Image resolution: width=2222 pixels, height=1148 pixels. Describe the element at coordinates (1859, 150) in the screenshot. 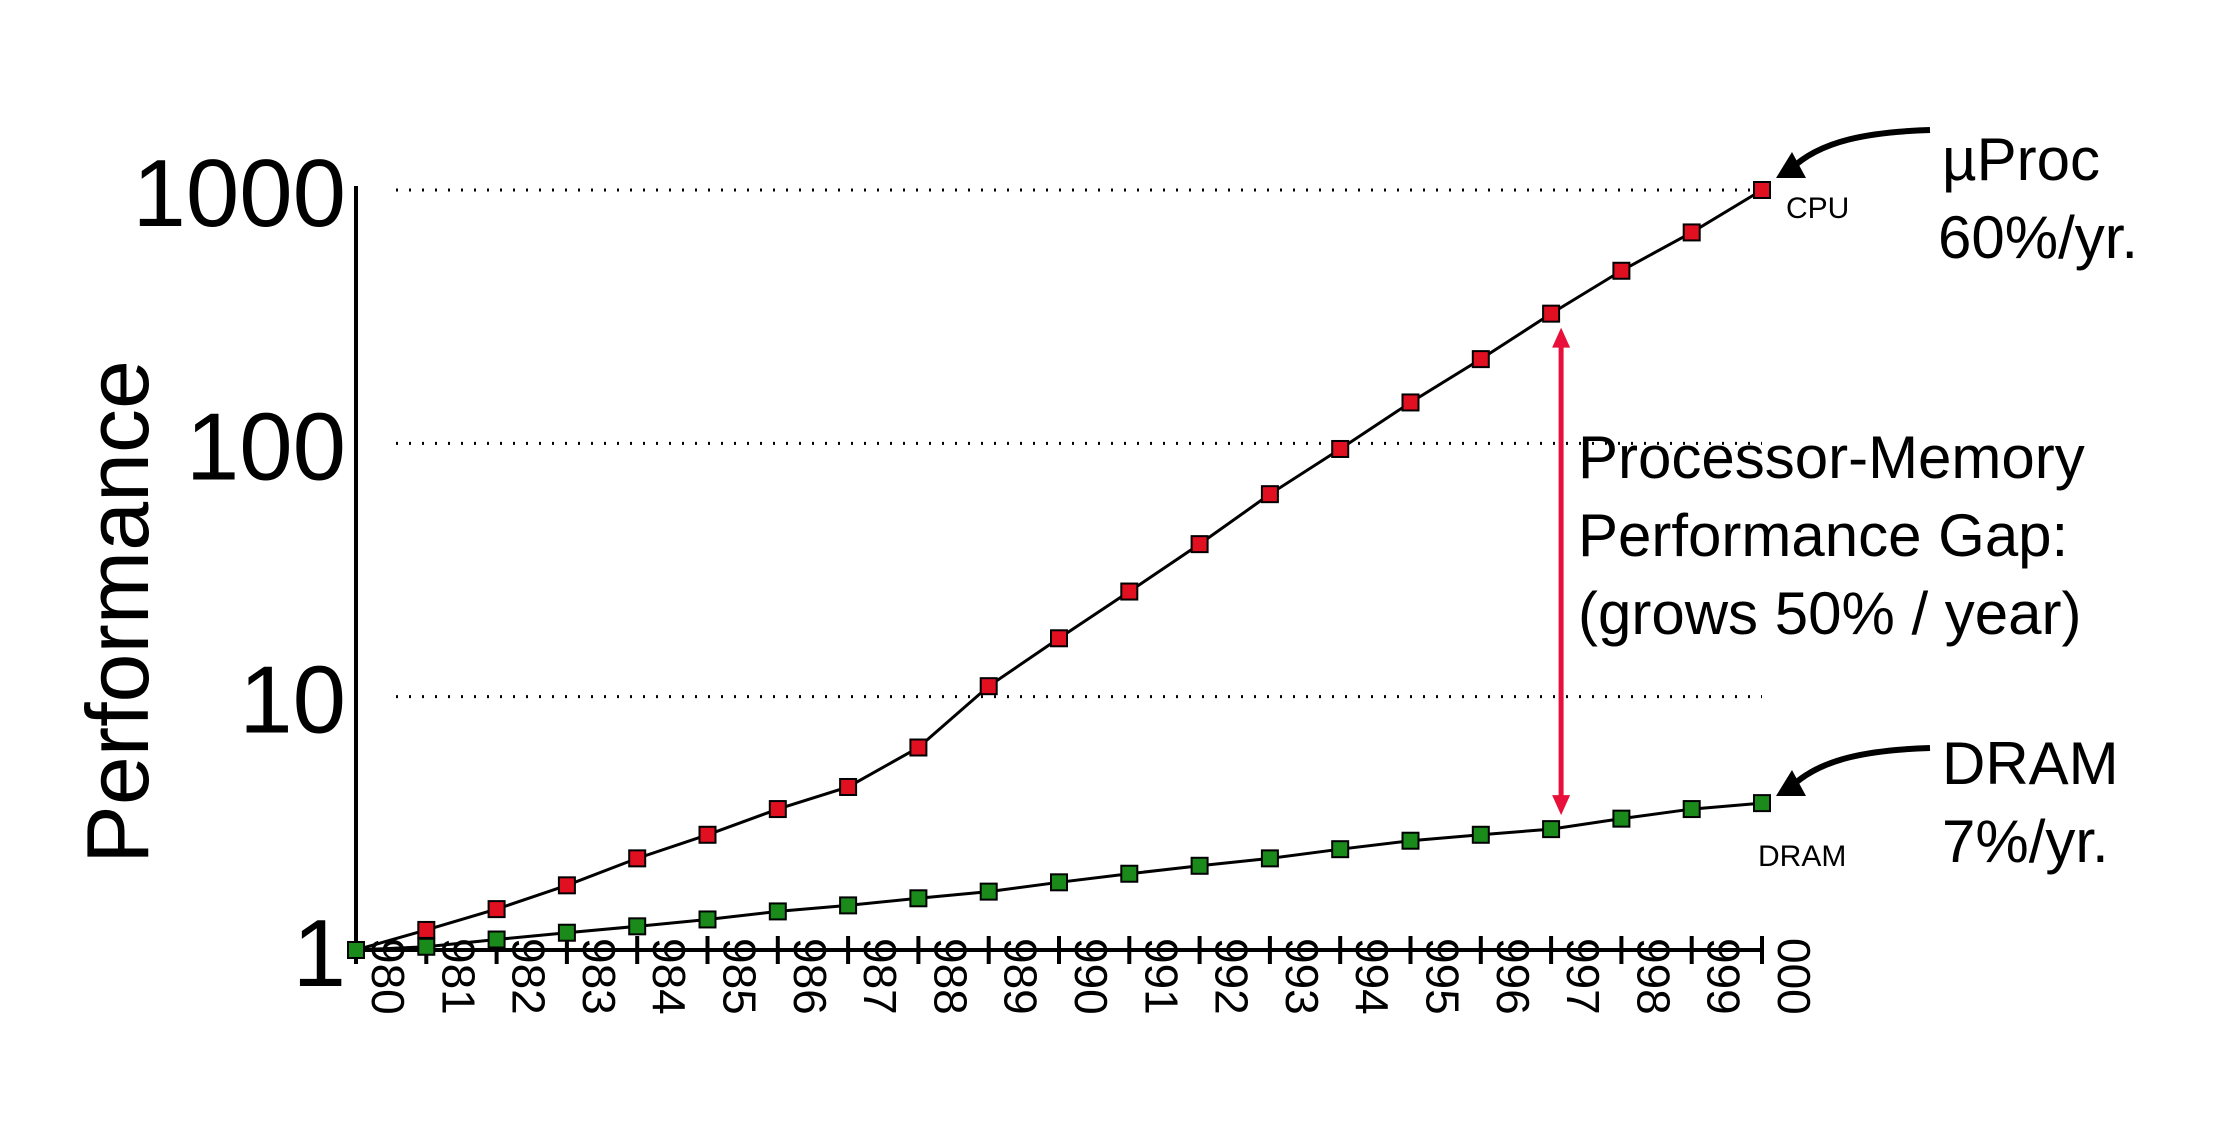

I see `uproc-callout-arrow-icon` at that location.